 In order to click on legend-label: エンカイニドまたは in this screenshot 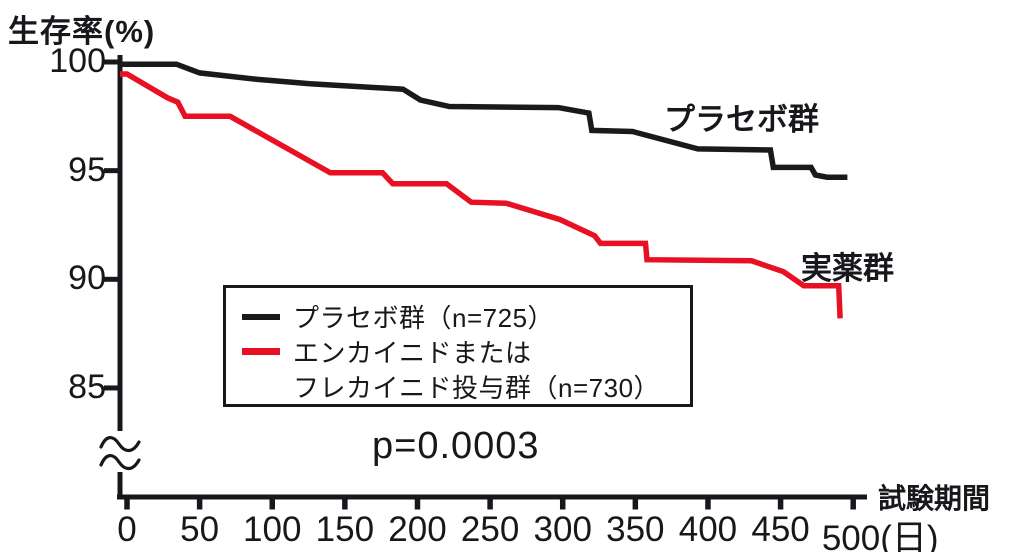, I will do `click(412, 353)`.